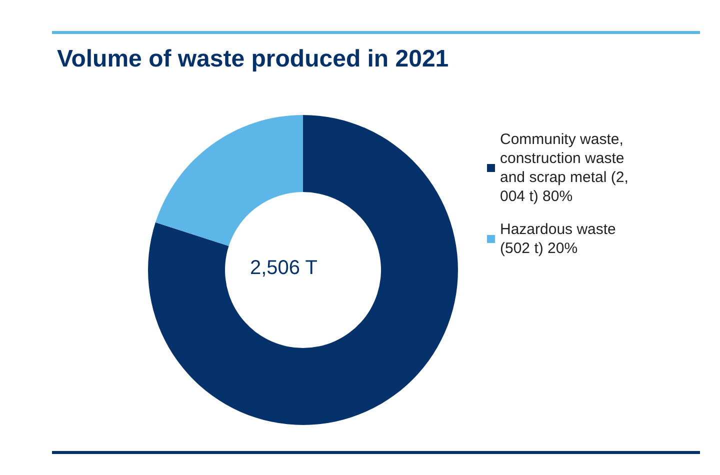 This screenshot has width=720, height=475. I want to click on chart-title: Volume of waste produced in 2021, so click(253, 59).